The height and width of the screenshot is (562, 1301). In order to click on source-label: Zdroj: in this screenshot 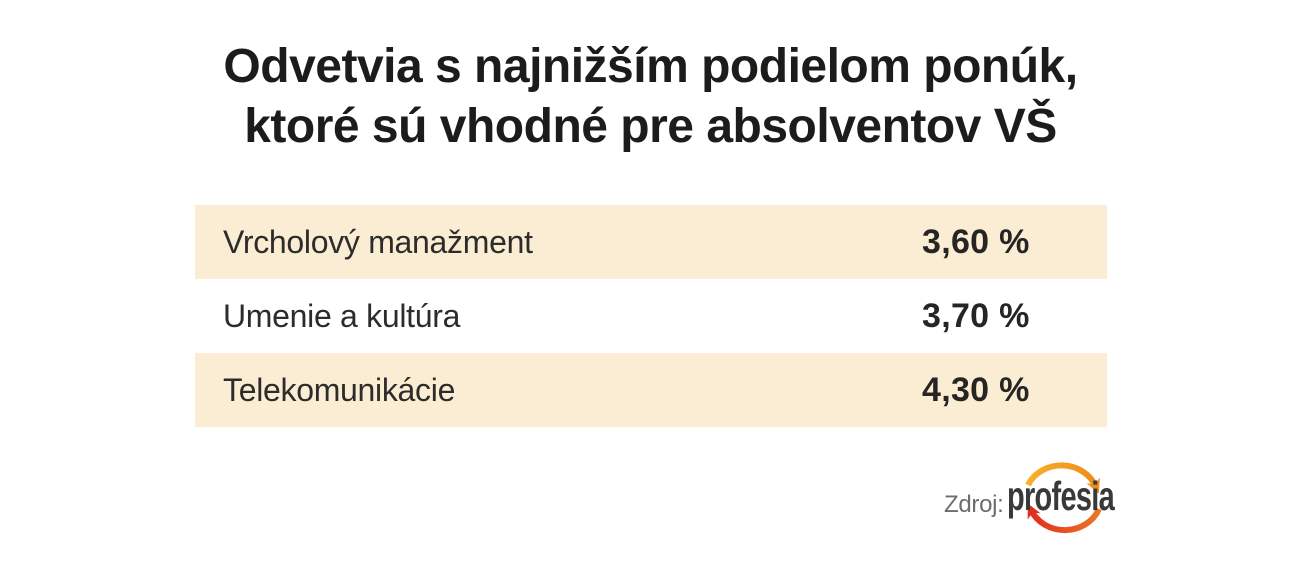, I will do `click(974, 504)`.